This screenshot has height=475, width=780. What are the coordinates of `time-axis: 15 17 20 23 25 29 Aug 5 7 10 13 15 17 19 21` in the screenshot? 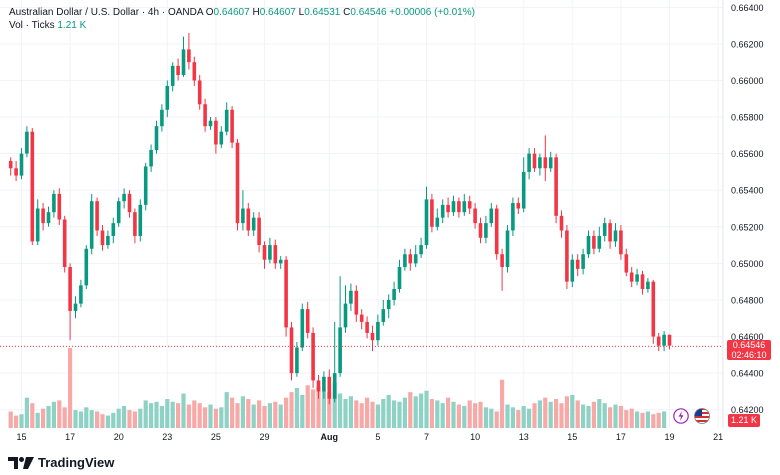 It's located at (369, 437).